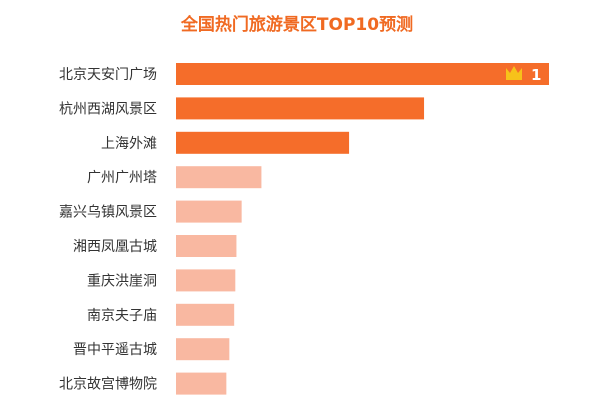 This screenshot has height=409, width=595. What do you see at coordinates (108, 109) in the screenshot?
I see `category-label: 杭州西湖风景区` at bounding box center [108, 109].